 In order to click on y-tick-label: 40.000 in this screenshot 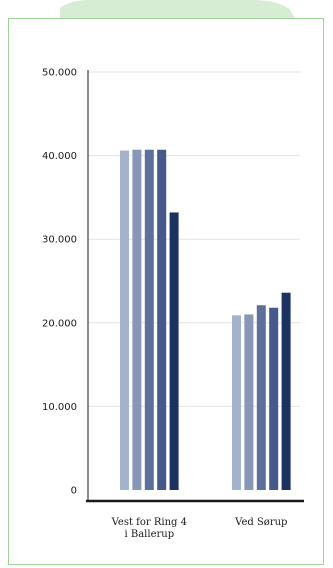, I will do `click(59, 156)`.